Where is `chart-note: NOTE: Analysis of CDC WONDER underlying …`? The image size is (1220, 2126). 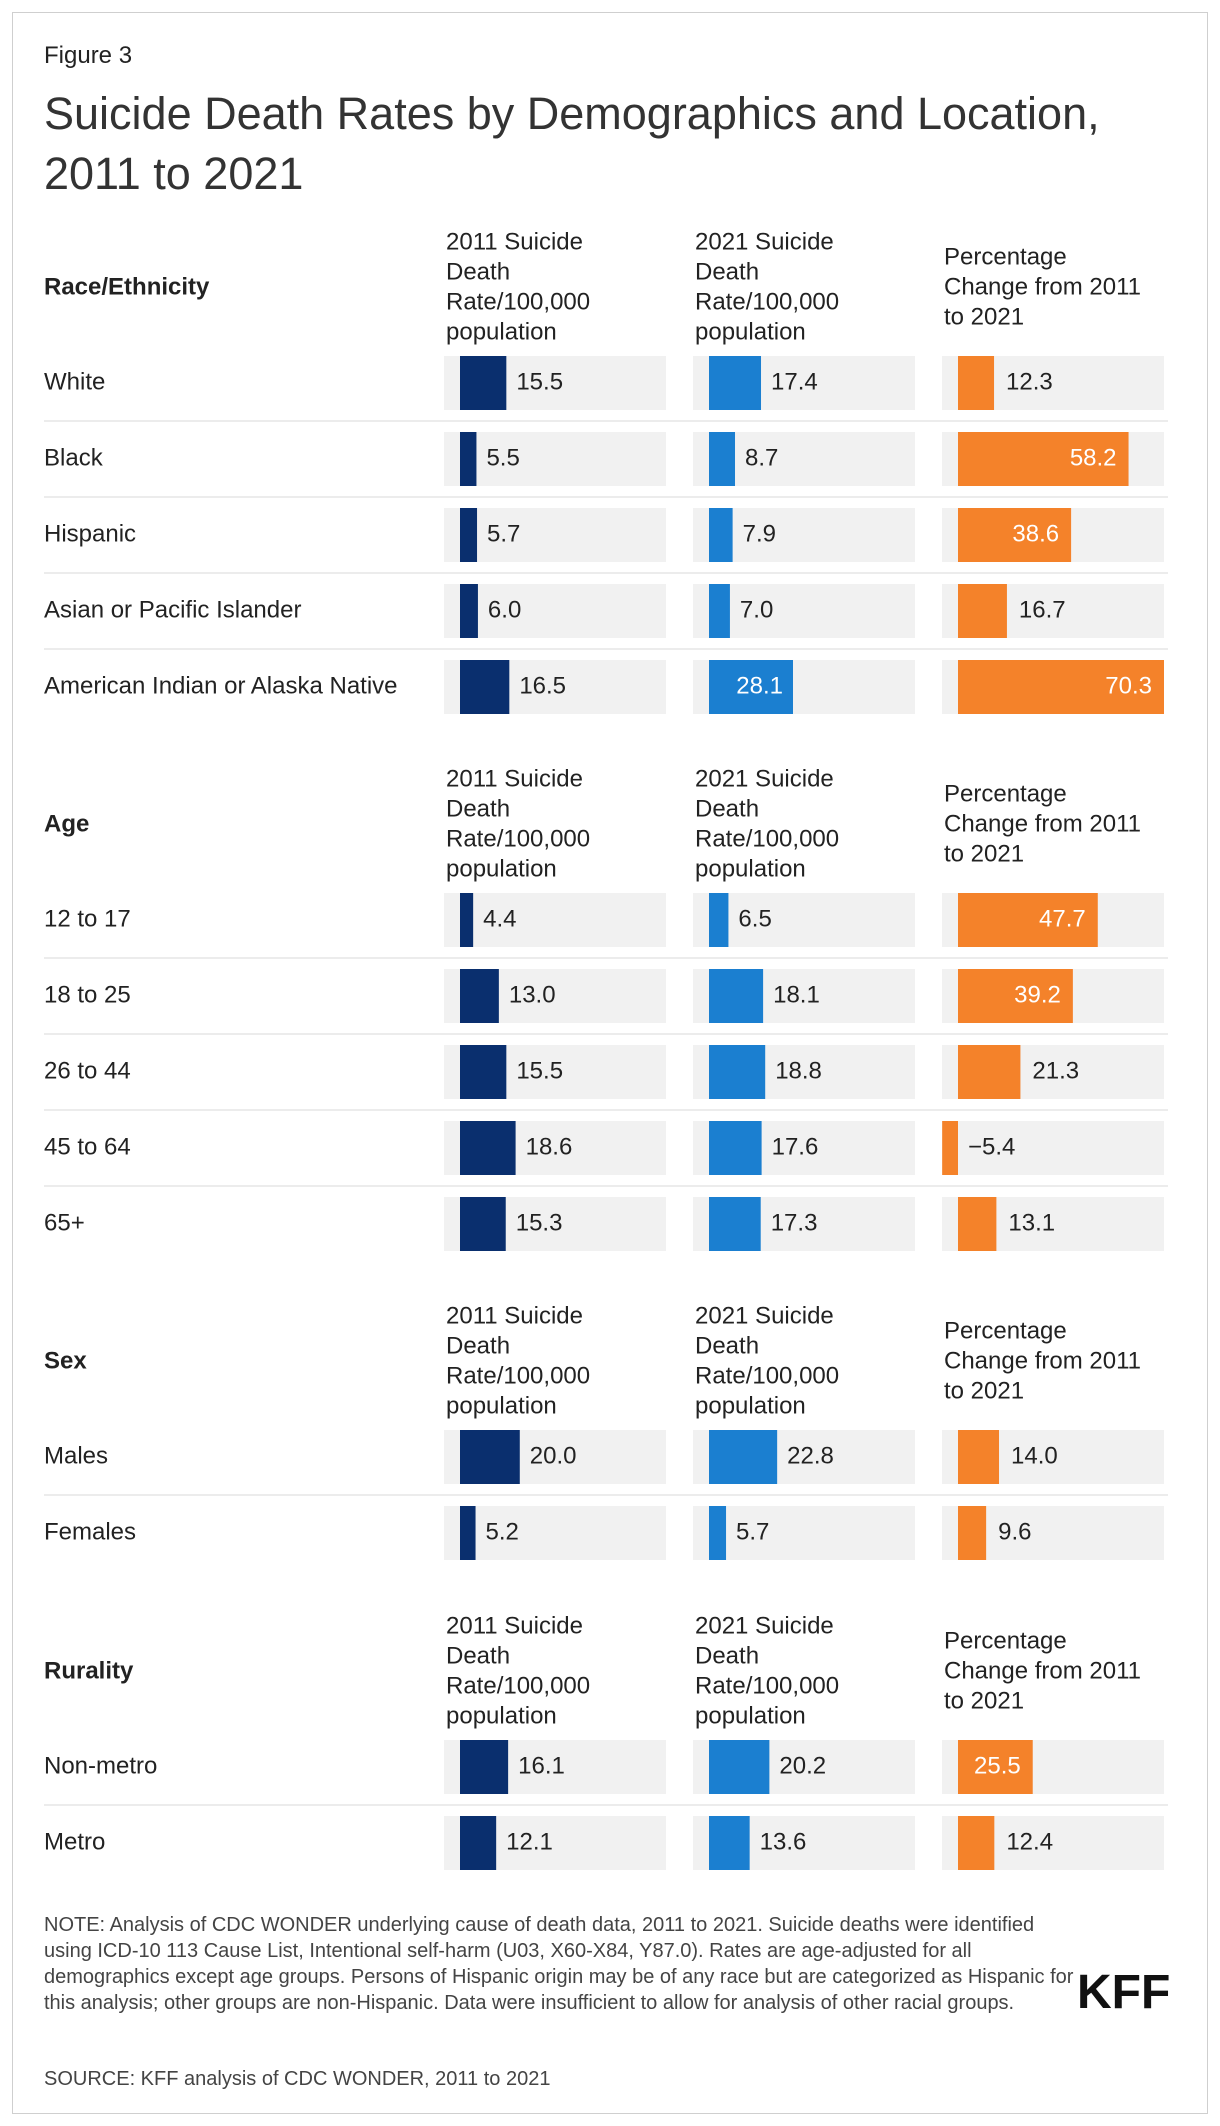 chart-note: NOTE: Analysis of CDC WONDER underlying … is located at coordinates (559, 1964).